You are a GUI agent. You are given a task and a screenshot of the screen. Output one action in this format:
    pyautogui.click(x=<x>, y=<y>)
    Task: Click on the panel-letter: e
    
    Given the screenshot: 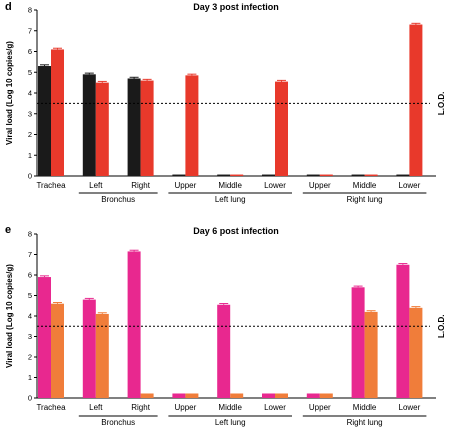 What is the action you would take?
    pyautogui.click(x=8, y=230)
    